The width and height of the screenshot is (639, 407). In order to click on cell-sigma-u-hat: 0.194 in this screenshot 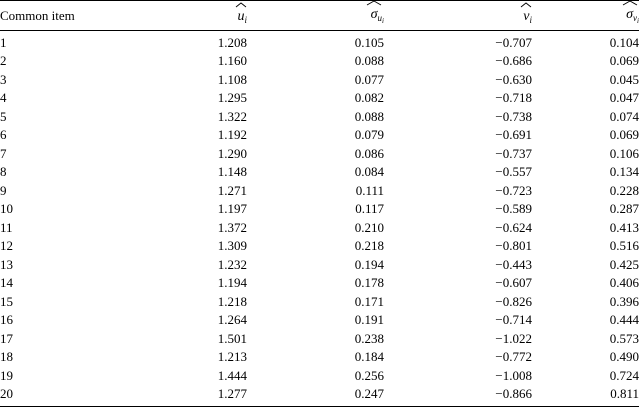, I will do `click(369, 264)`.